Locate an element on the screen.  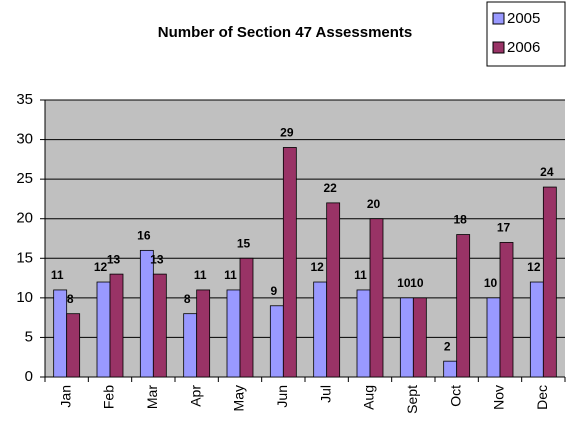
legend-box is located at coordinates (526, 34).